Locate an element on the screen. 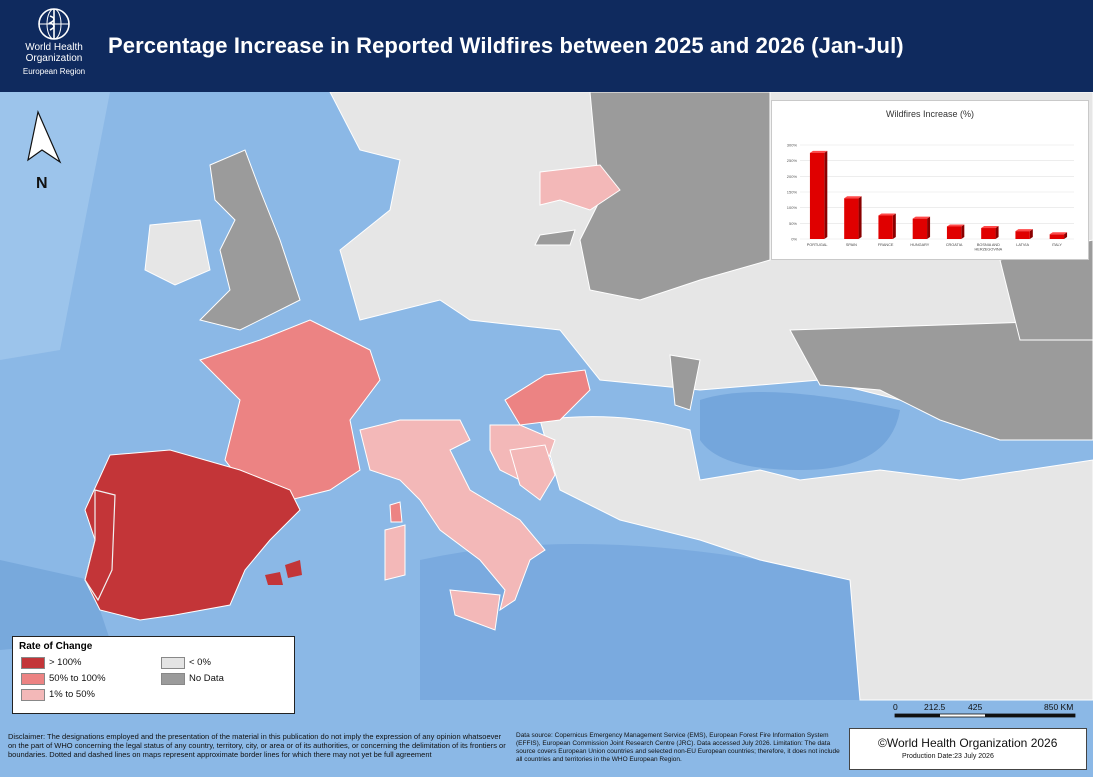 The height and width of the screenshot is (777, 1093). country-portugal is located at coordinates (100, 545).